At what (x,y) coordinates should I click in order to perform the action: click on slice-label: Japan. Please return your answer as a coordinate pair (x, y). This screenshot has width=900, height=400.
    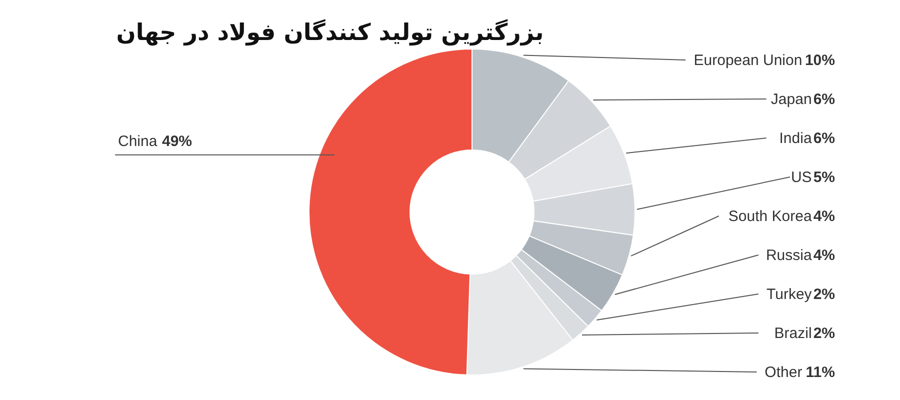
    Looking at the image, I should click on (791, 99).